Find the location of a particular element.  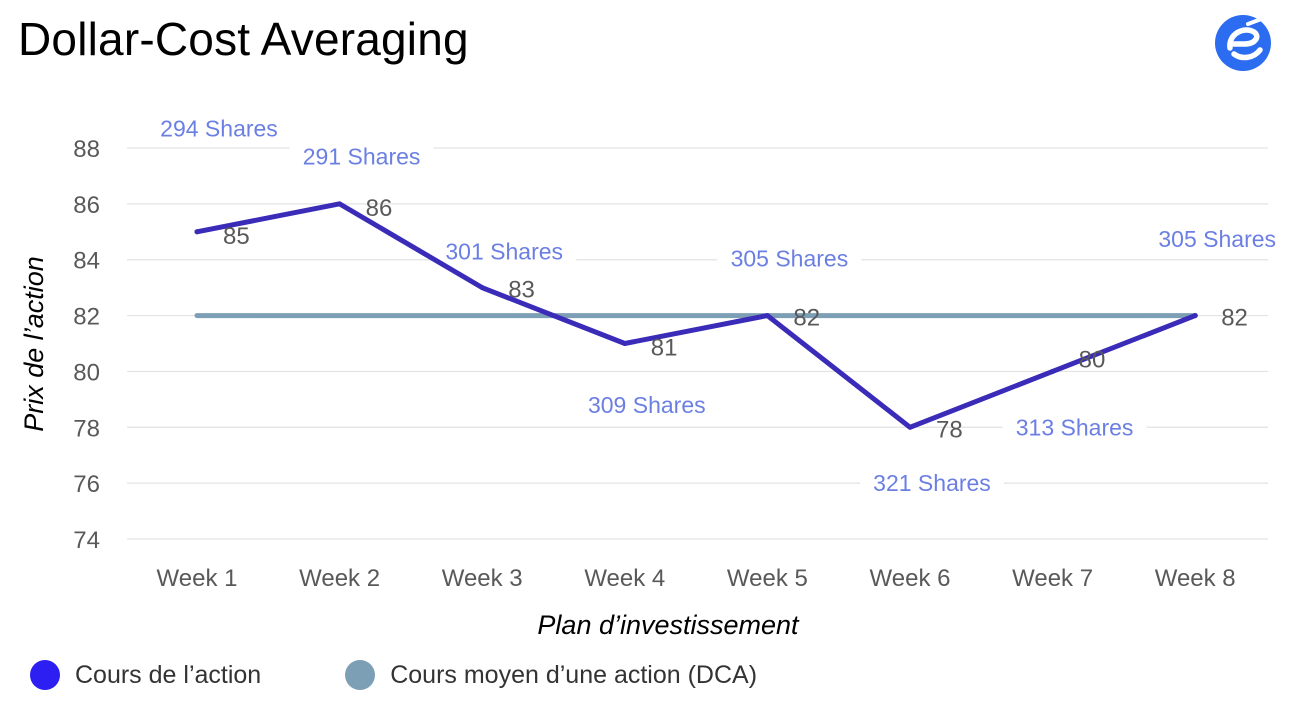

x-tick-label-2: Week 2 is located at coordinates (339, 578).